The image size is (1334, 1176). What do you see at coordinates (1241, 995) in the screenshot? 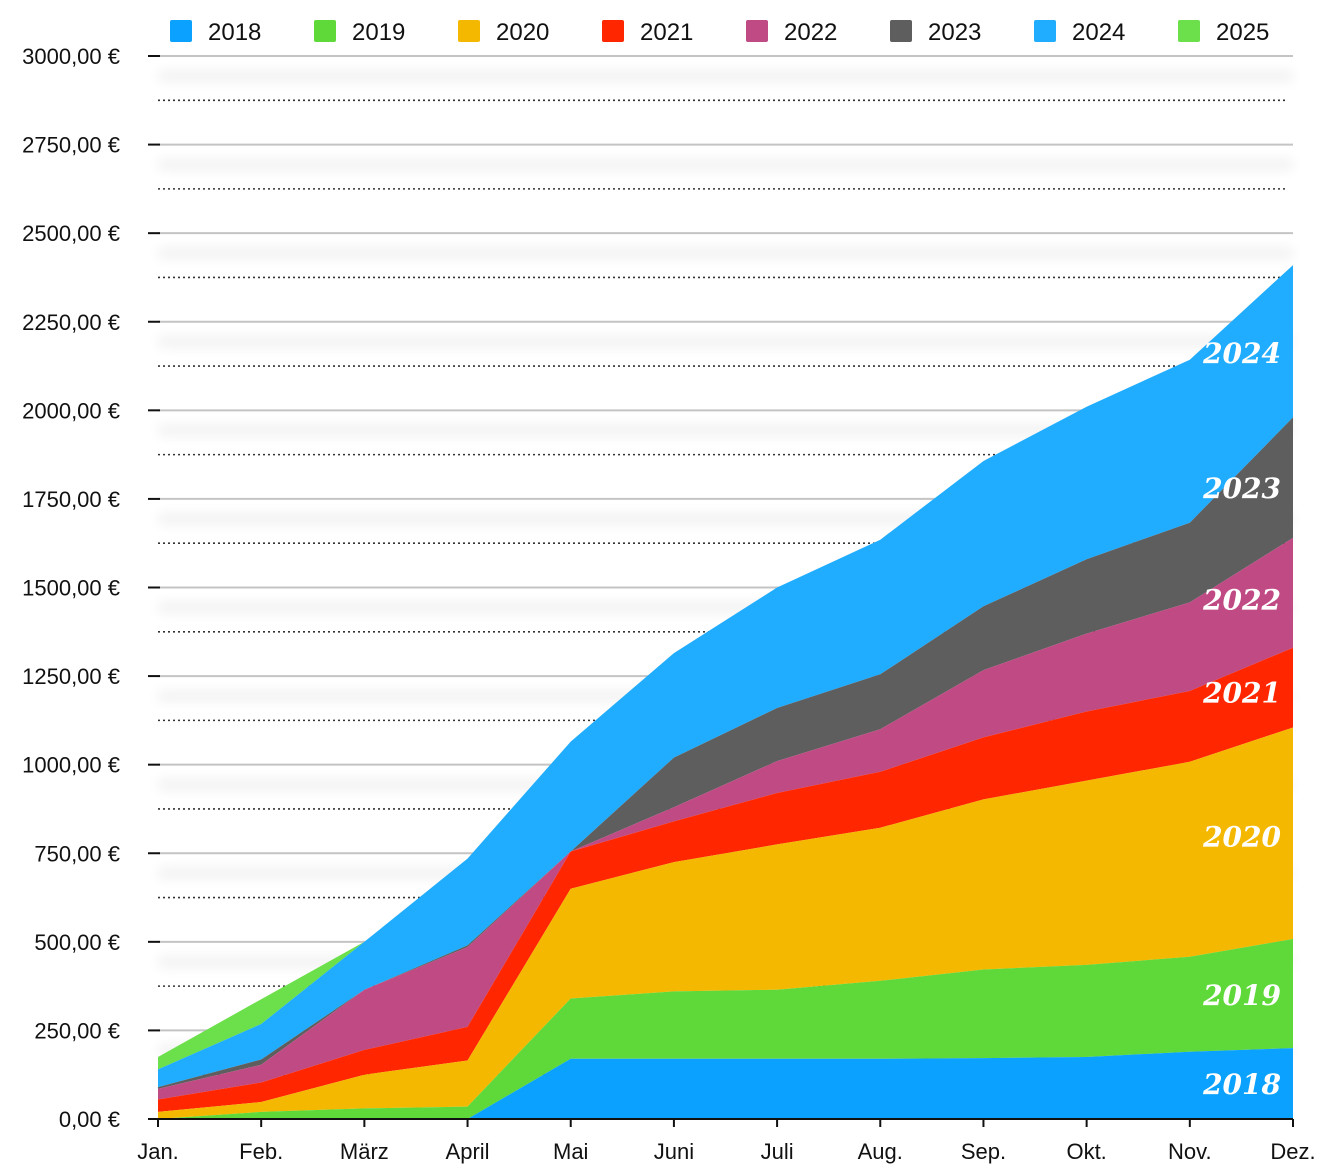
I see `series-label-2019: 2019` at bounding box center [1241, 995].